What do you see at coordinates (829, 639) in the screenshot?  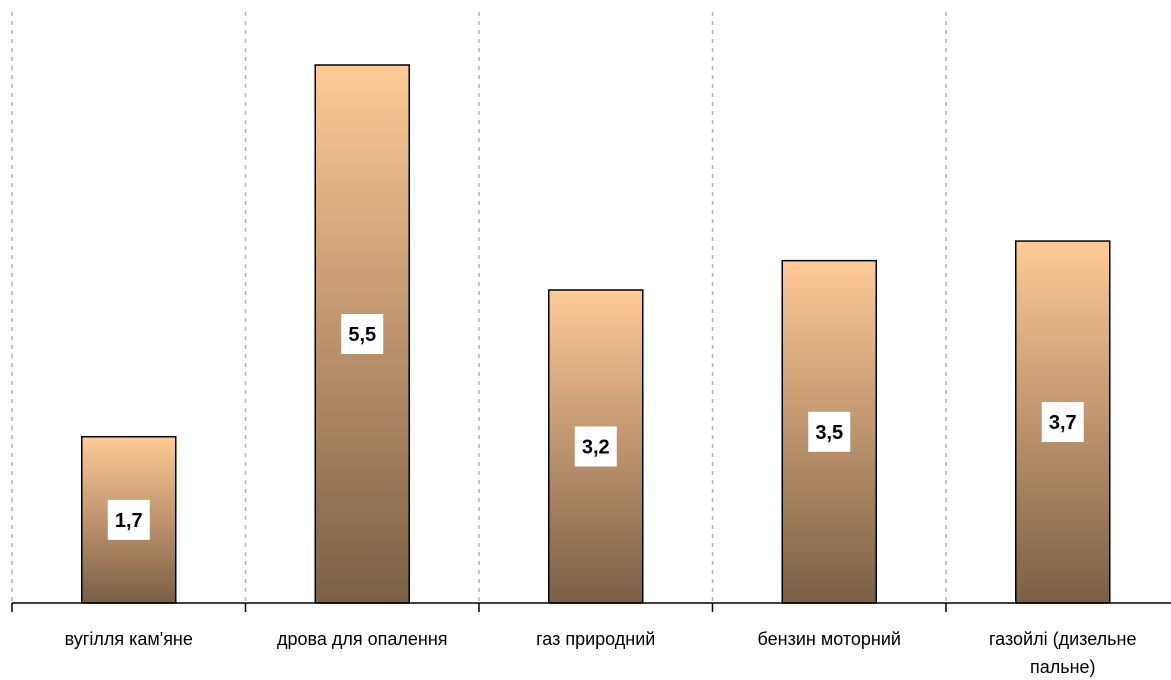 I see `category-label: бензин моторний` at bounding box center [829, 639].